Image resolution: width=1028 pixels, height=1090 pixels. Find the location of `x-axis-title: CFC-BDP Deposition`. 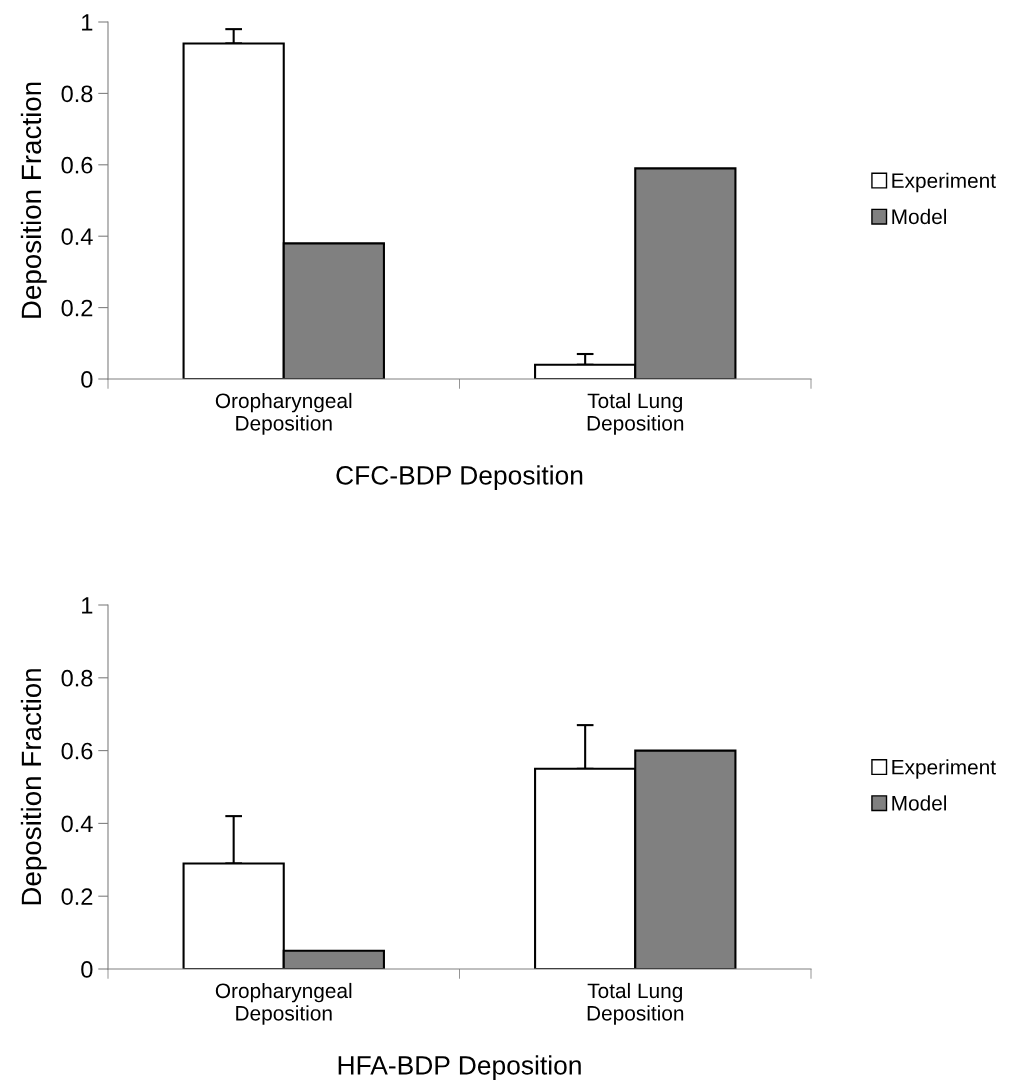

x-axis-title: CFC-BDP Deposition is located at coordinates (459, 477).